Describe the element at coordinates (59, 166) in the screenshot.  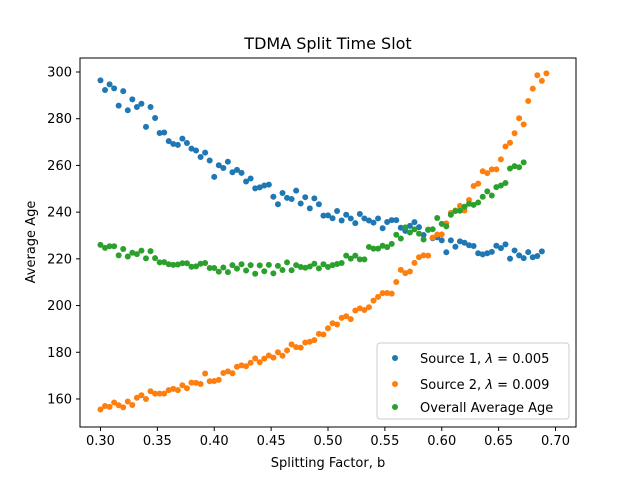
I see `y-tick-label: 260` at that location.